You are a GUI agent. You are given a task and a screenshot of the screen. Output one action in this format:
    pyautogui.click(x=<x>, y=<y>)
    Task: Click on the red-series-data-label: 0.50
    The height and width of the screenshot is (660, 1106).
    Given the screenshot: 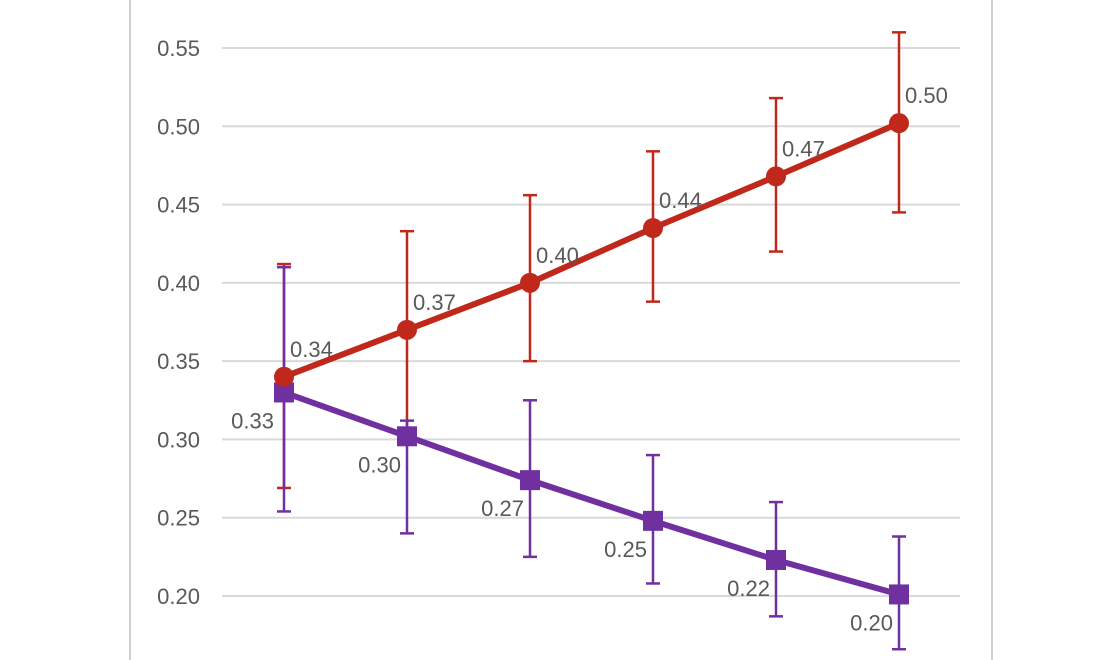 What is the action you would take?
    pyautogui.click(x=926, y=95)
    